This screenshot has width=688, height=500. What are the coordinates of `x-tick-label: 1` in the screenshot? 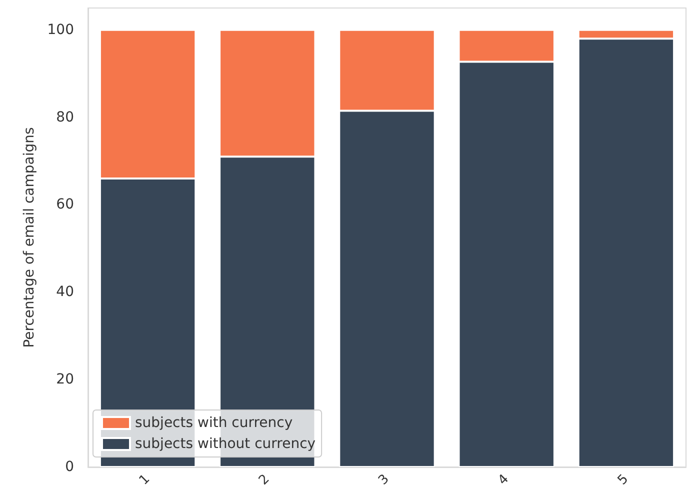 It's located at (145, 480).